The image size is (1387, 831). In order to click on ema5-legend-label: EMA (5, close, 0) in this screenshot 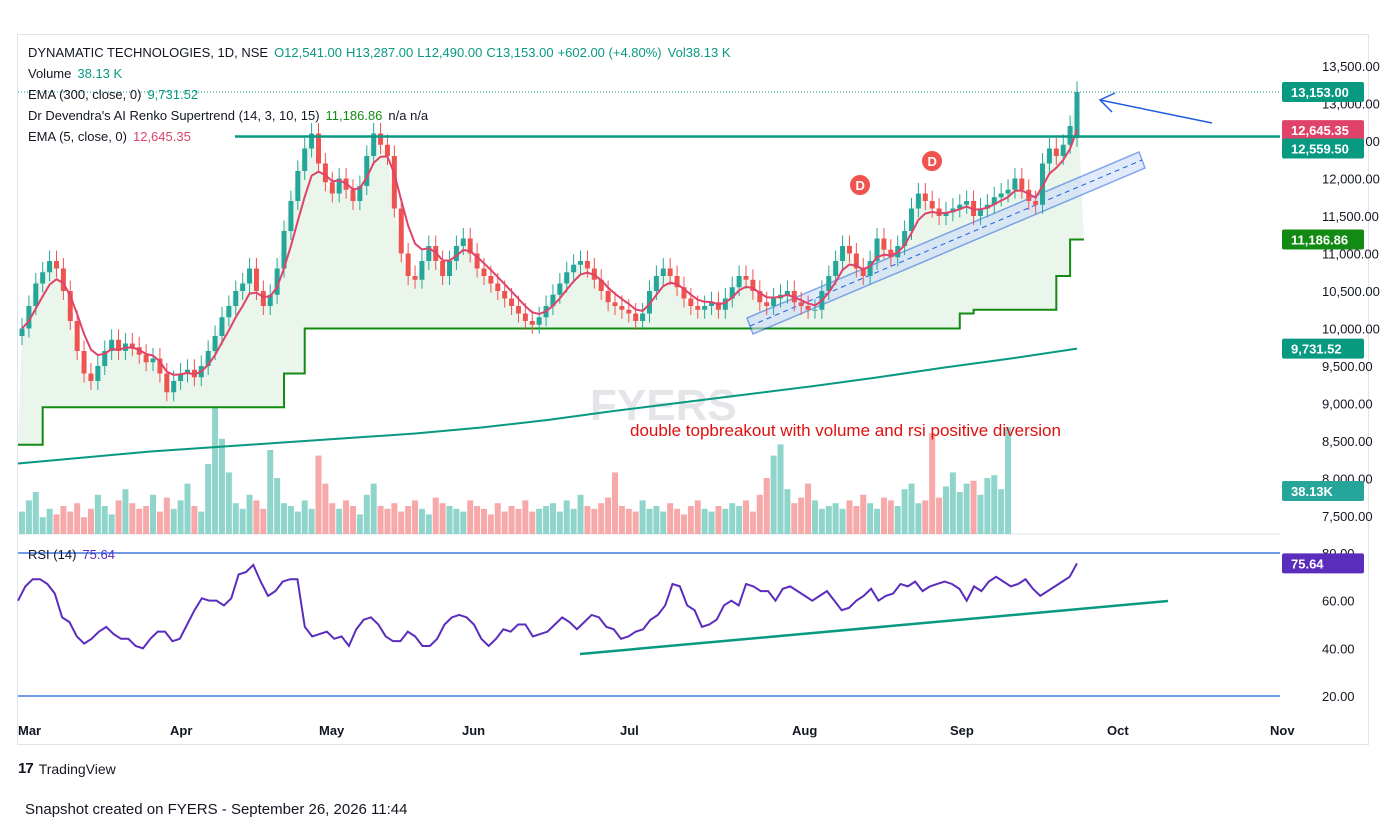, I will do `click(77, 136)`.